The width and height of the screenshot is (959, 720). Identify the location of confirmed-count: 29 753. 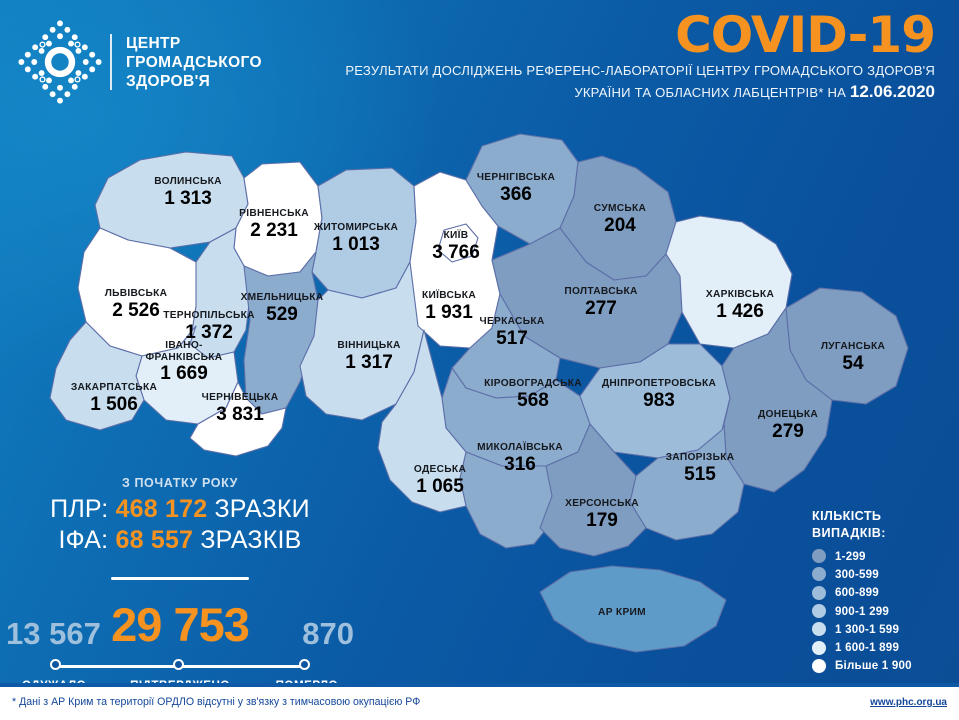
(180, 624).